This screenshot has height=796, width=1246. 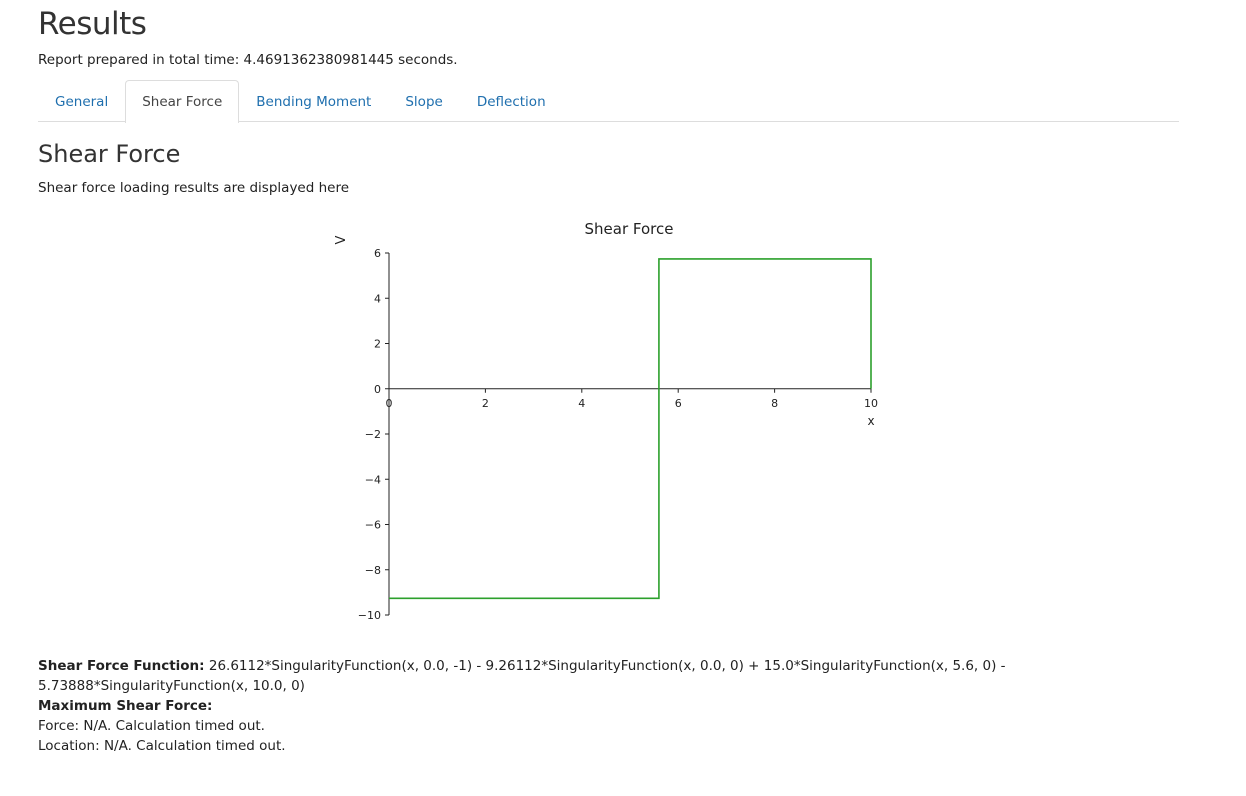 What do you see at coordinates (629, 229) in the screenshot?
I see `chart-title: Shear Force` at bounding box center [629, 229].